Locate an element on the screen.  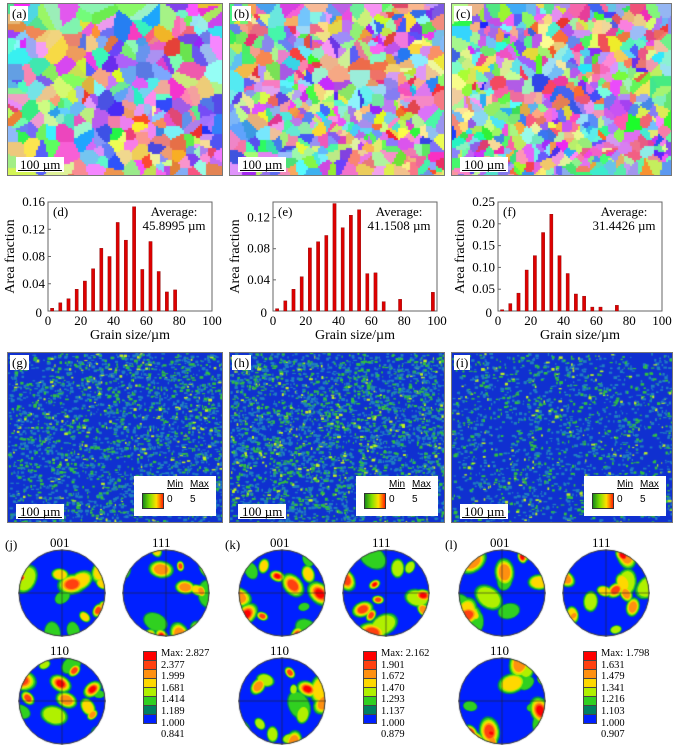
level-value: 1.999 is located at coordinates (173, 677).